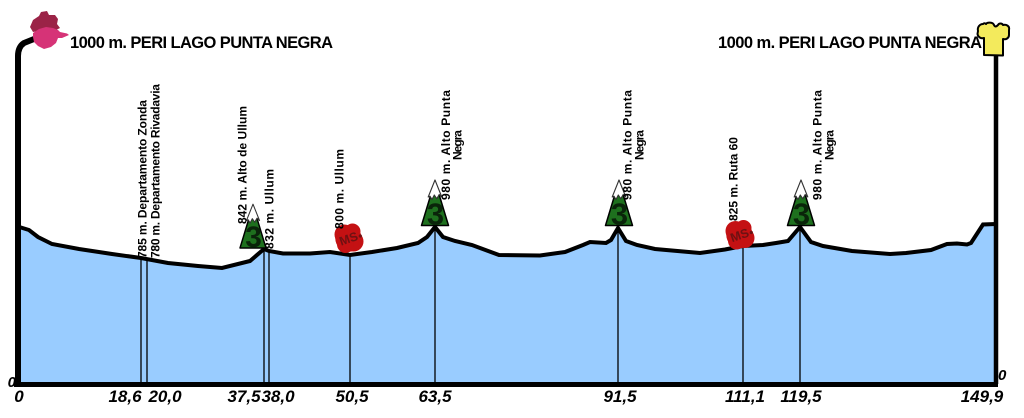 Image resolution: width=1024 pixels, height=418 pixels. Describe the element at coordinates (801, 396) in the screenshot. I see `svg-text: 119,5` at that location.